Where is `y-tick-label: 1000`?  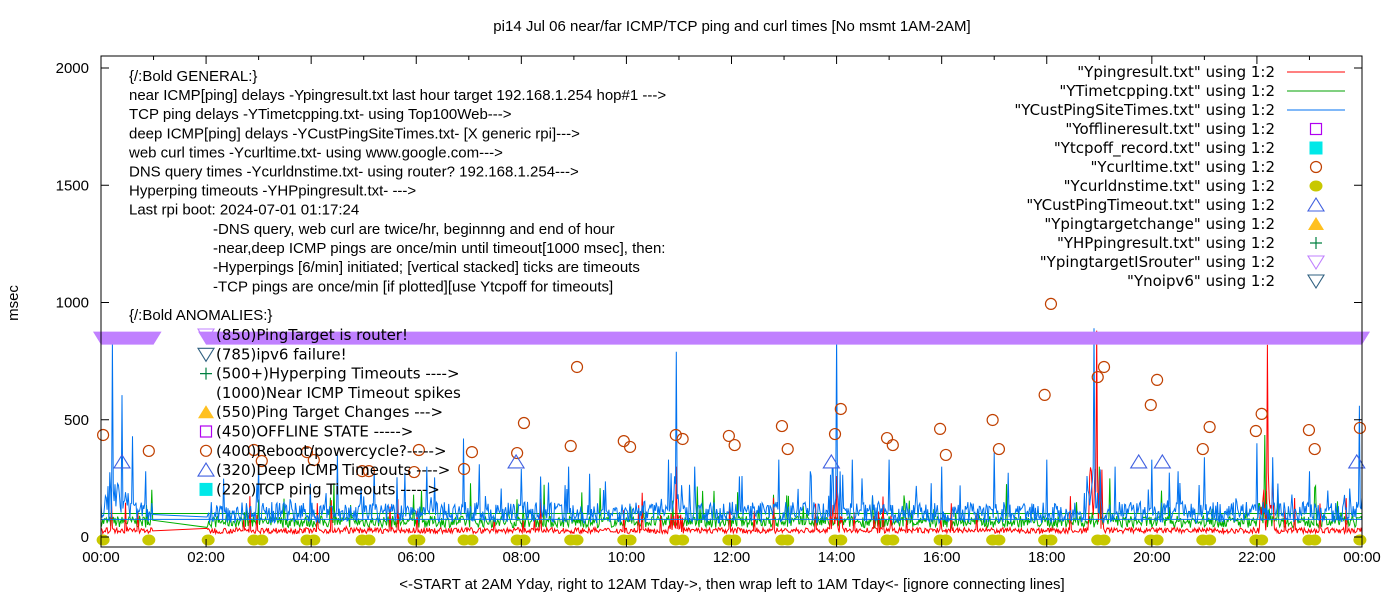 y-tick-label: 1000 is located at coordinates (72, 303).